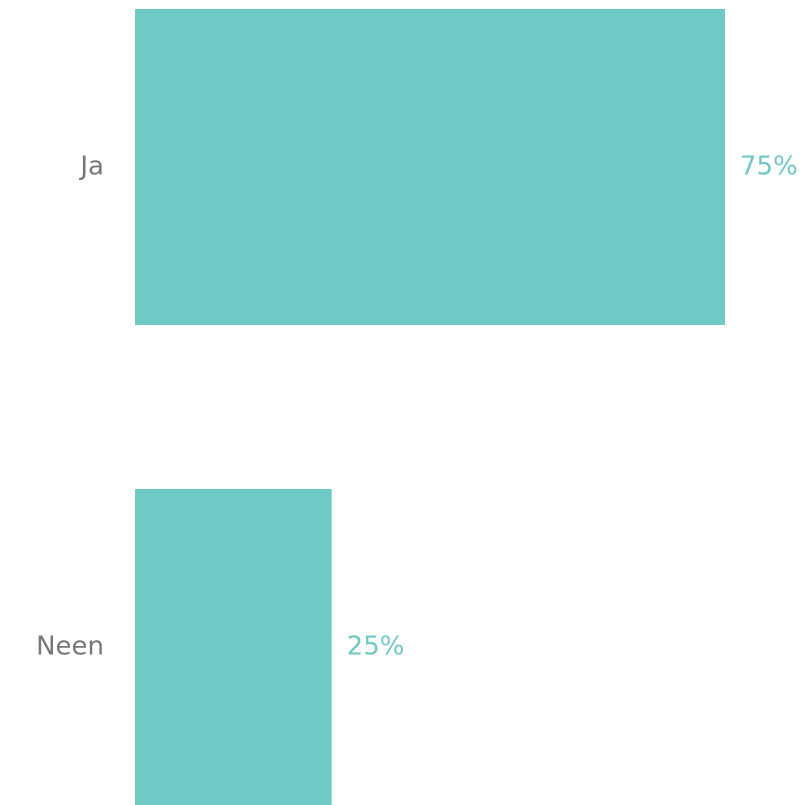  I want to click on category-label: Ja, so click(91, 167).